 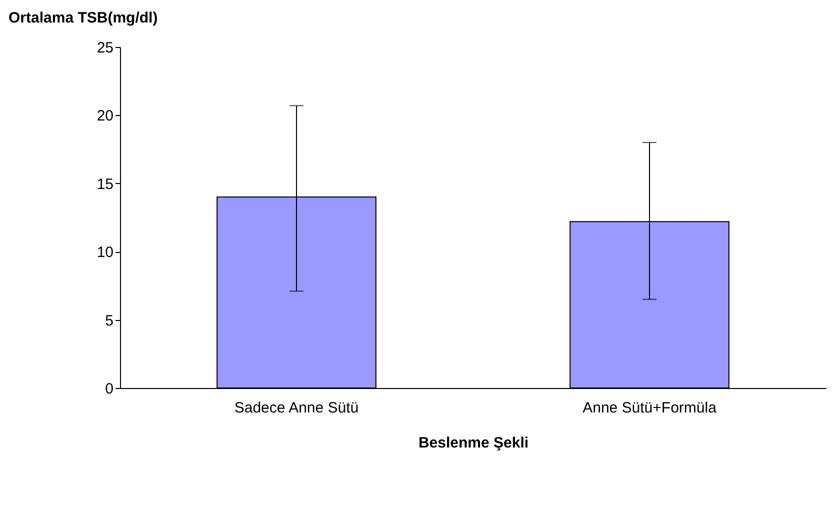 What do you see at coordinates (105, 116) in the screenshot?
I see `y-tick-label: 20` at bounding box center [105, 116].